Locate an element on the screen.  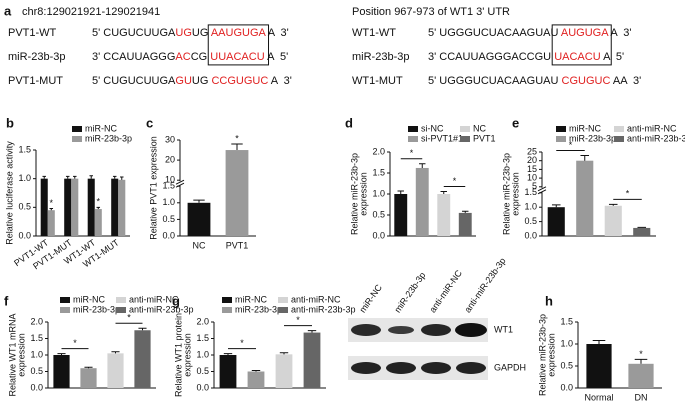
sequence: 5' CUGUCUUGAGUUG CCGUGUC A 3' is located at coordinates (192, 81).